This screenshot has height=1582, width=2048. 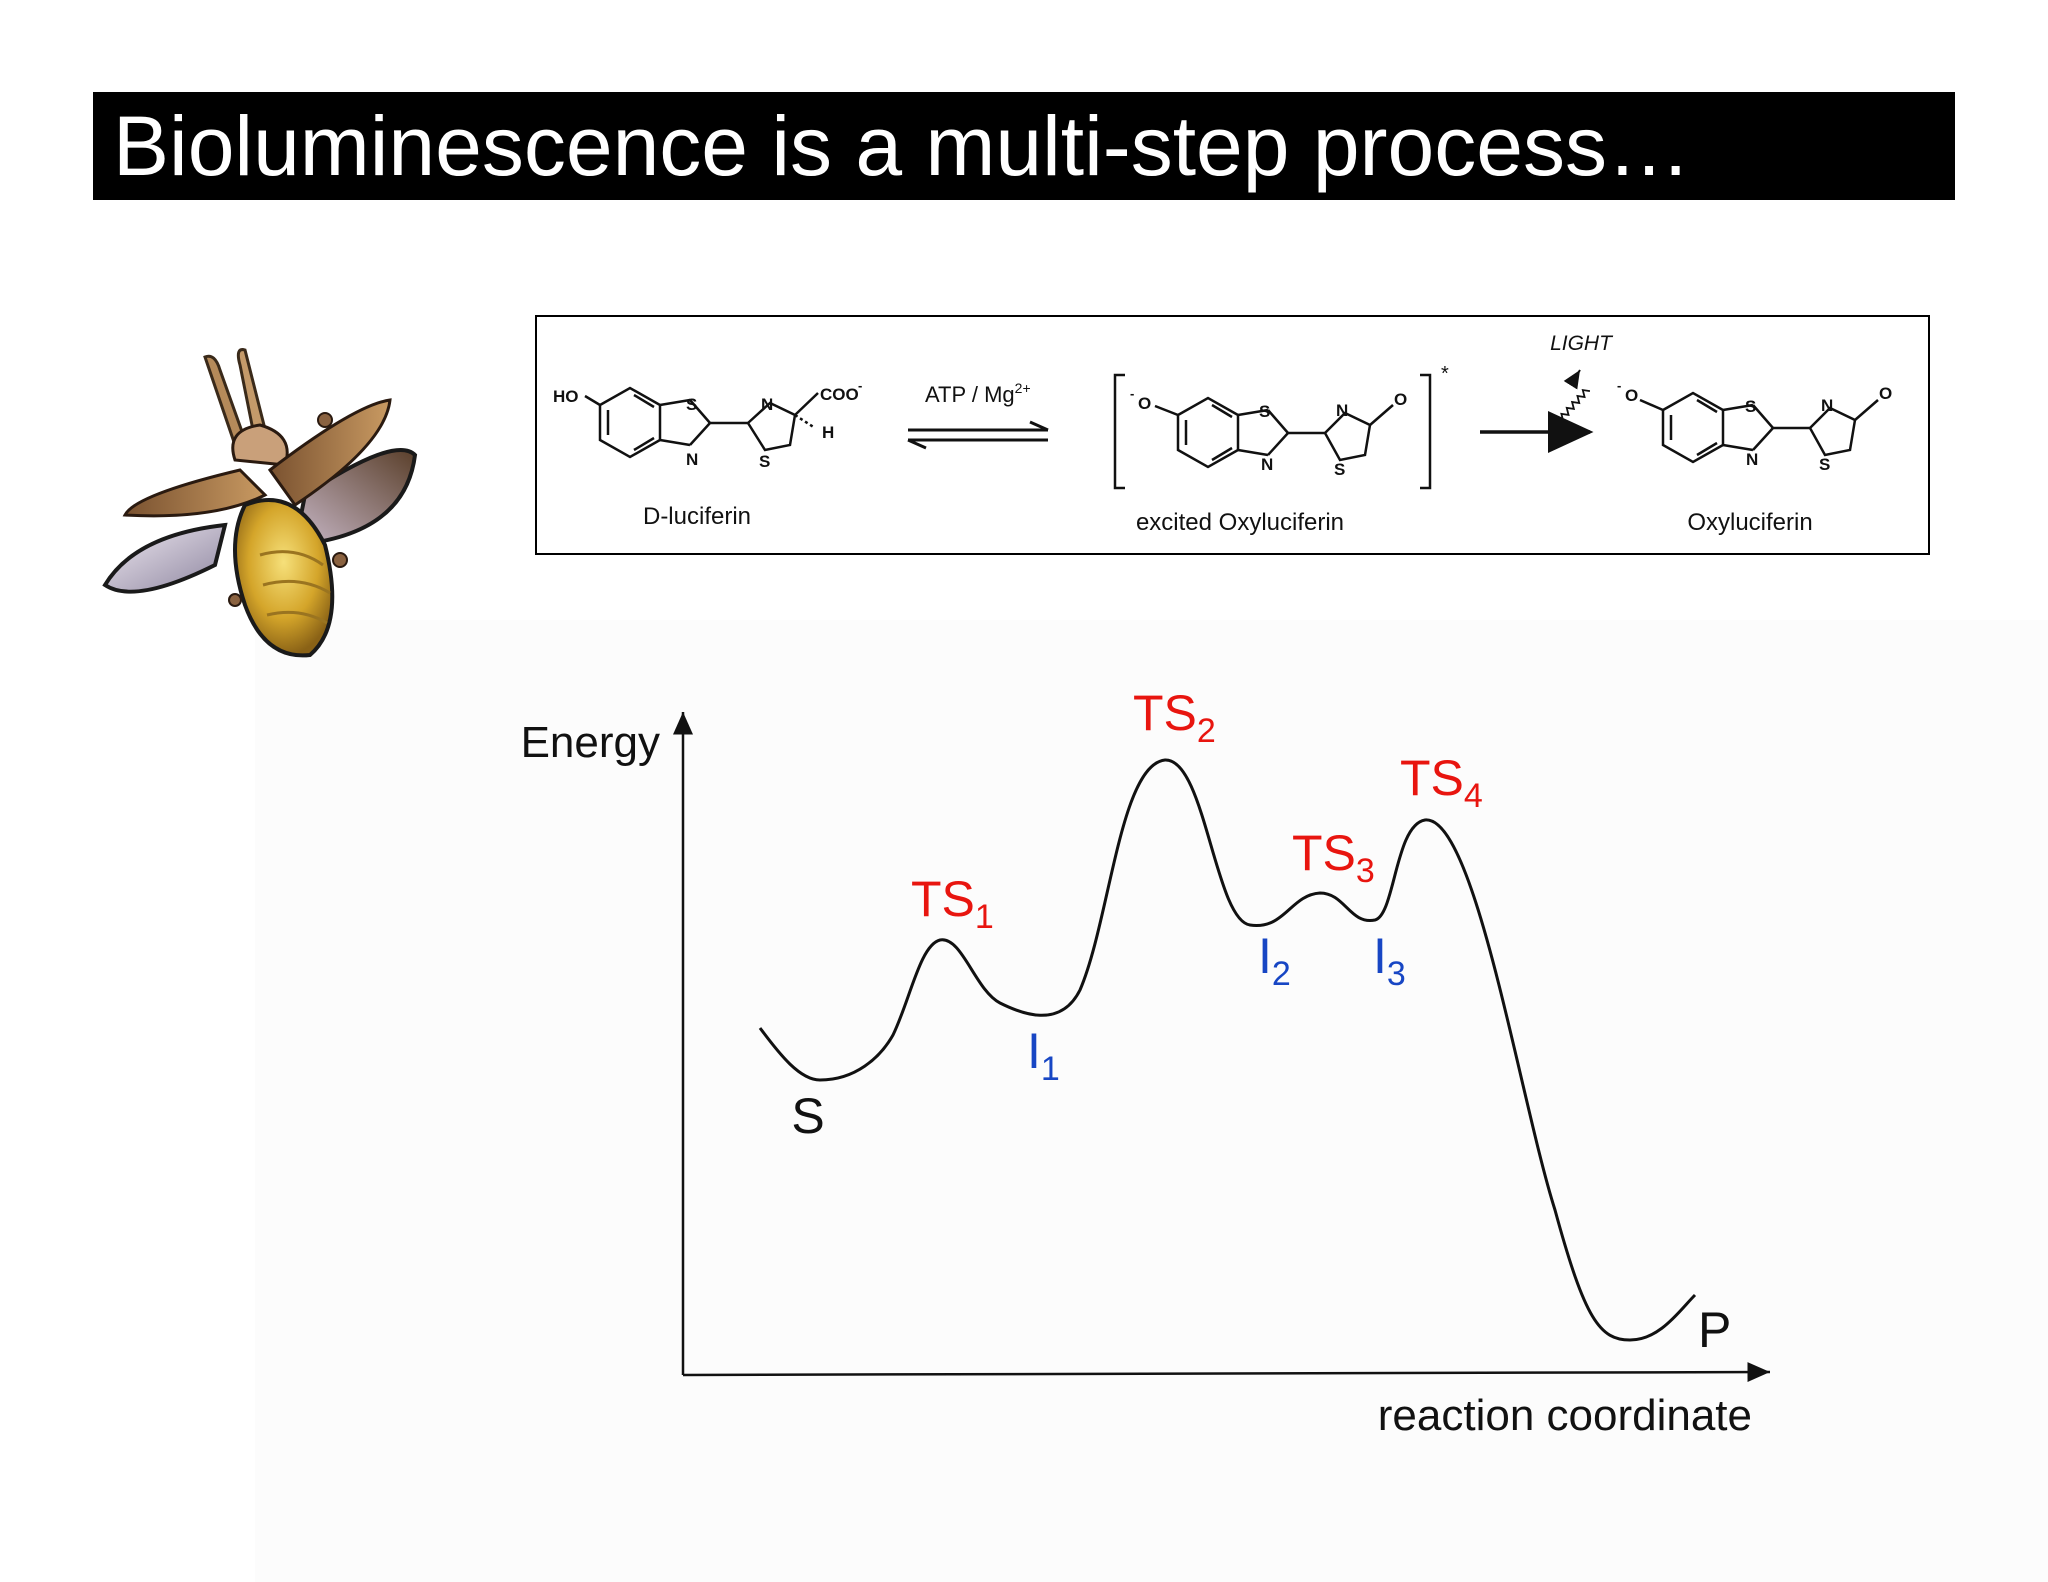 What do you see at coordinates (590, 742) in the screenshot?
I see `y-axis-label: Energy` at bounding box center [590, 742].